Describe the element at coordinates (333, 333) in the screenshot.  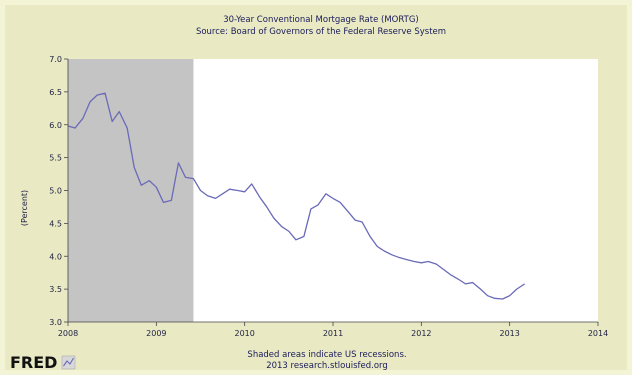
I see `x-tick-label: 2011` at that location.